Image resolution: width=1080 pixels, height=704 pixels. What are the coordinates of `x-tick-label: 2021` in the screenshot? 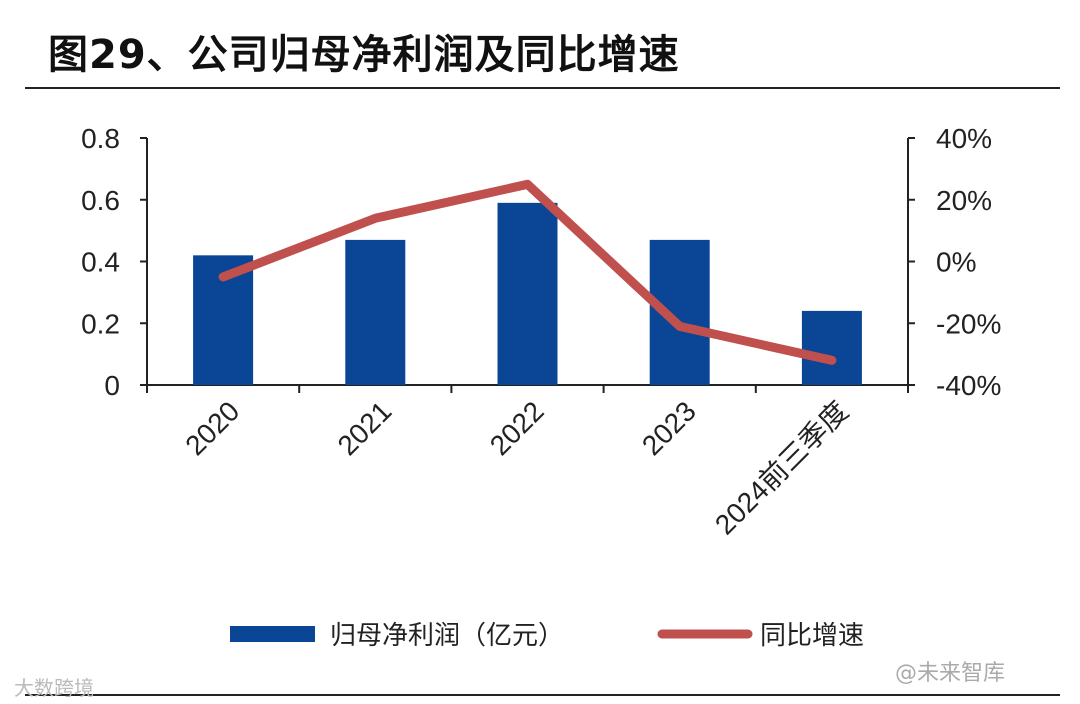 It's located at (365, 428).